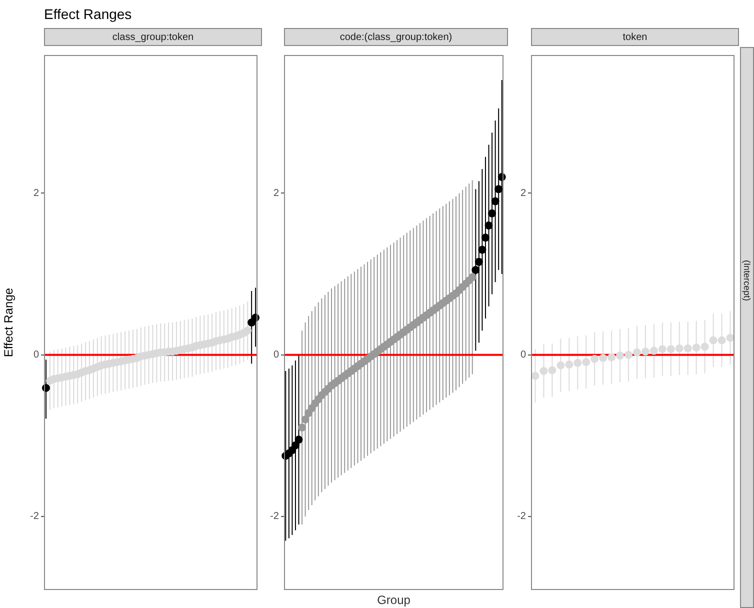  What do you see at coordinates (635, 37) in the screenshot?
I see `chart-subtitle: token` at bounding box center [635, 37].